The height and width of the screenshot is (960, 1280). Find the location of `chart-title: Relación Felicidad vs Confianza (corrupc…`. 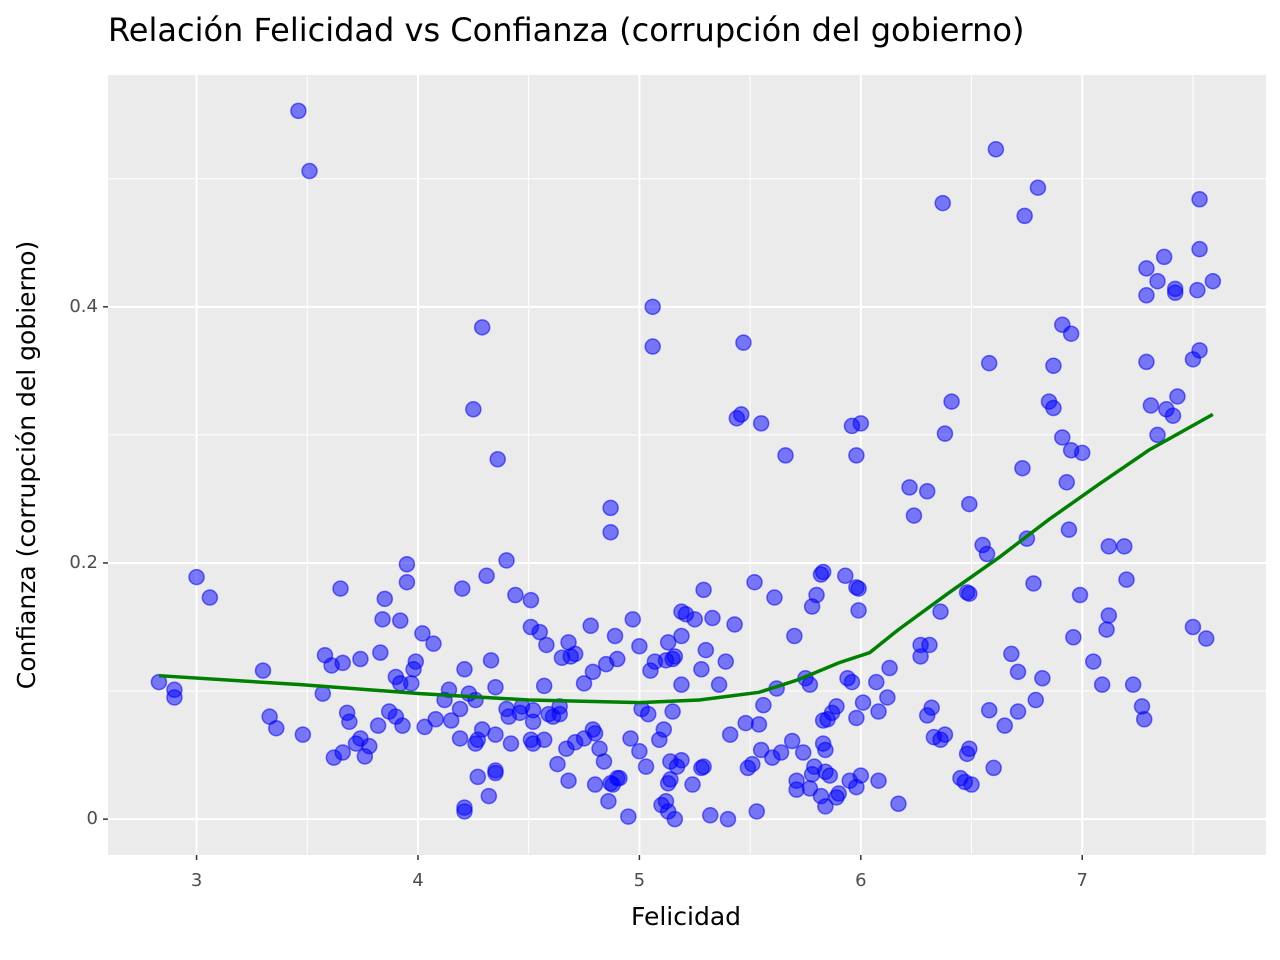

chart-title: Relación Felicidad vs Confianza (corrupc… is located at coordinates (566, 30).